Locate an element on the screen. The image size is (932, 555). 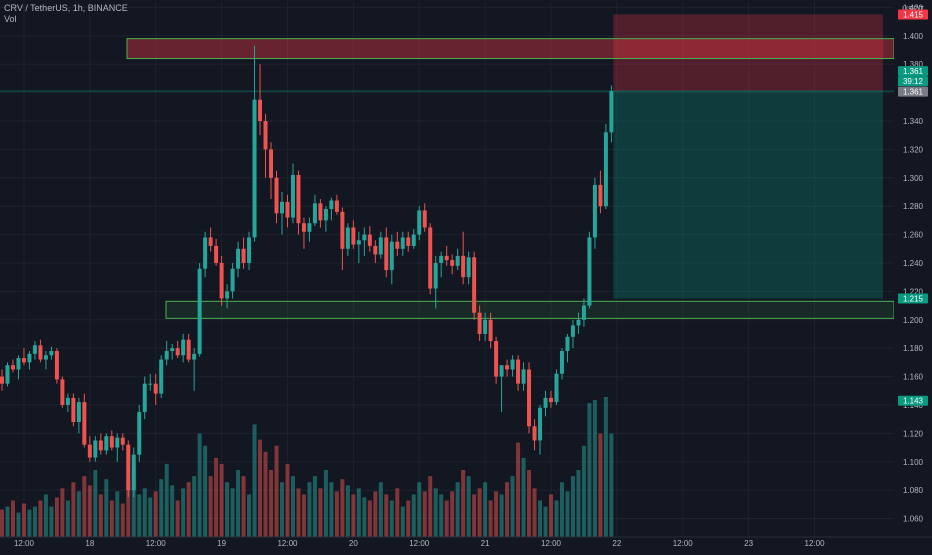
time-tick-label: 18 is located at coordinates (89, 543).